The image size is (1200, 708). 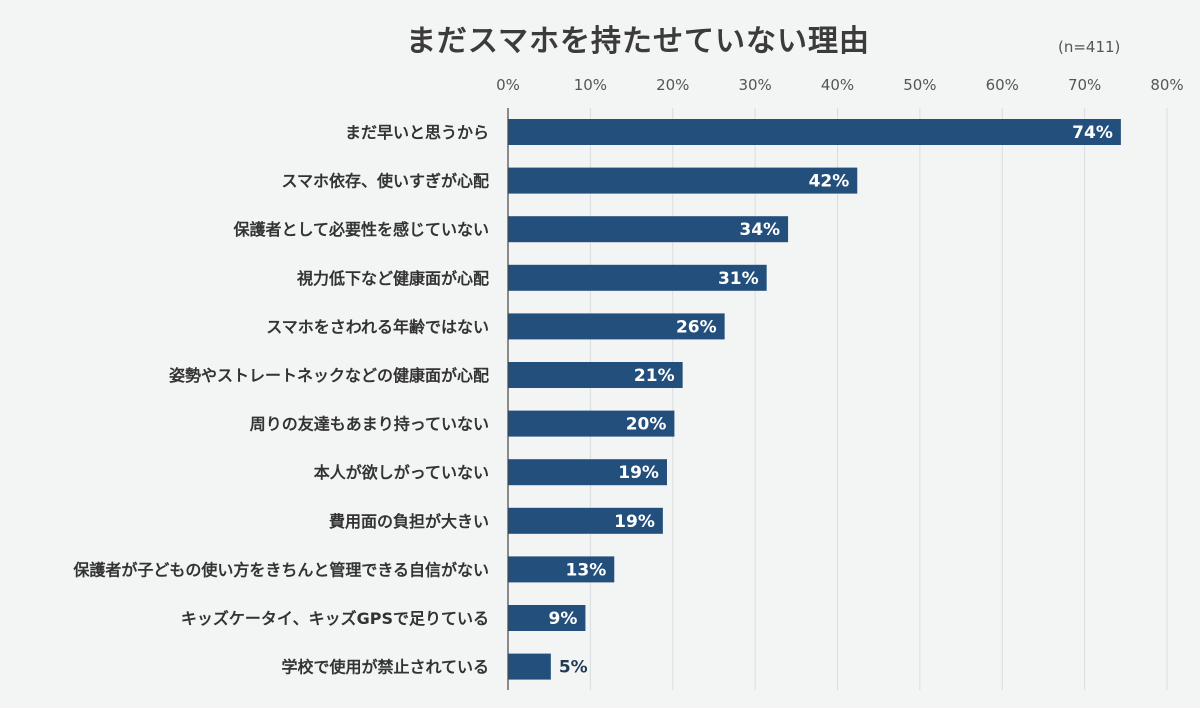 I want to click on x-tick-label: 10%, so click(x=590, y=85).